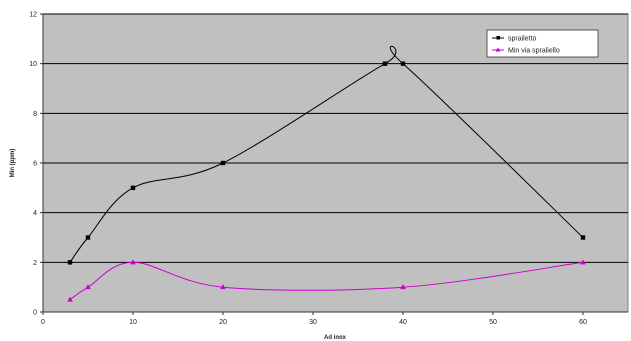  I want to click on x-axis-title: Ad inox, so click(335, 338).